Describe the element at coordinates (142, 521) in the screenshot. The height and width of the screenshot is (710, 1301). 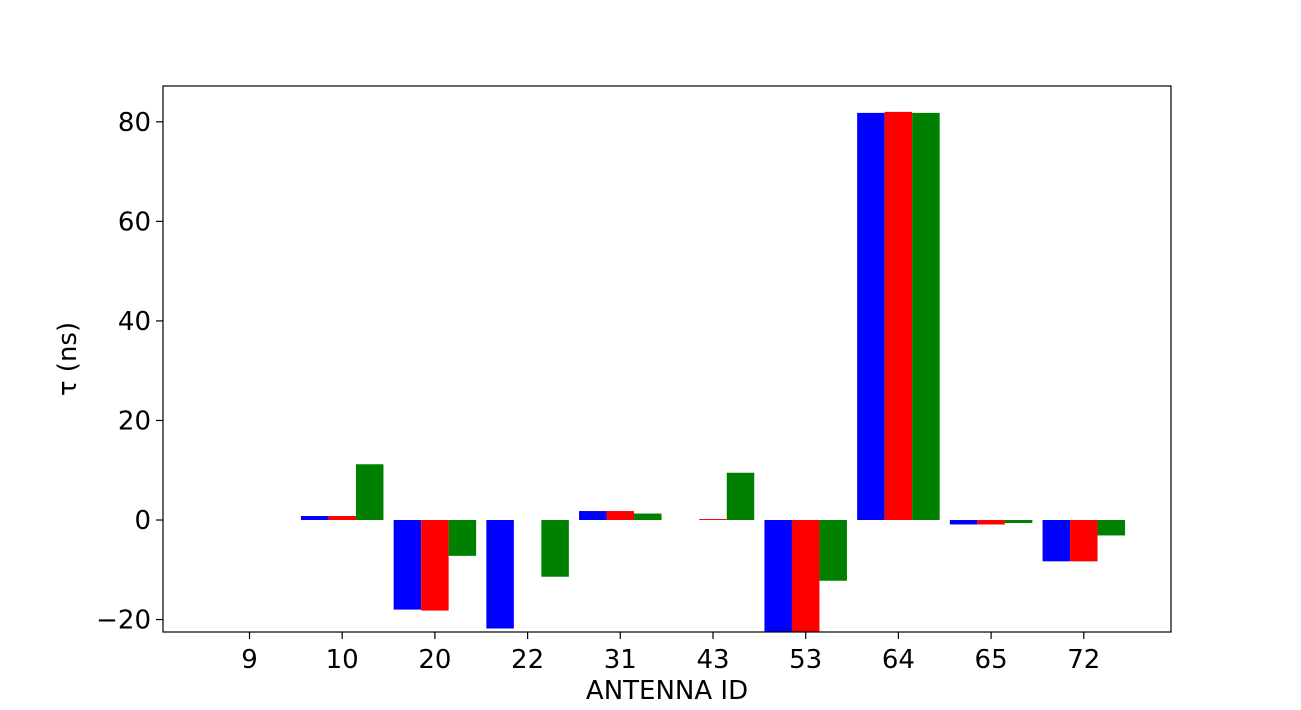
I see `y-tick-label: 0` at that location.